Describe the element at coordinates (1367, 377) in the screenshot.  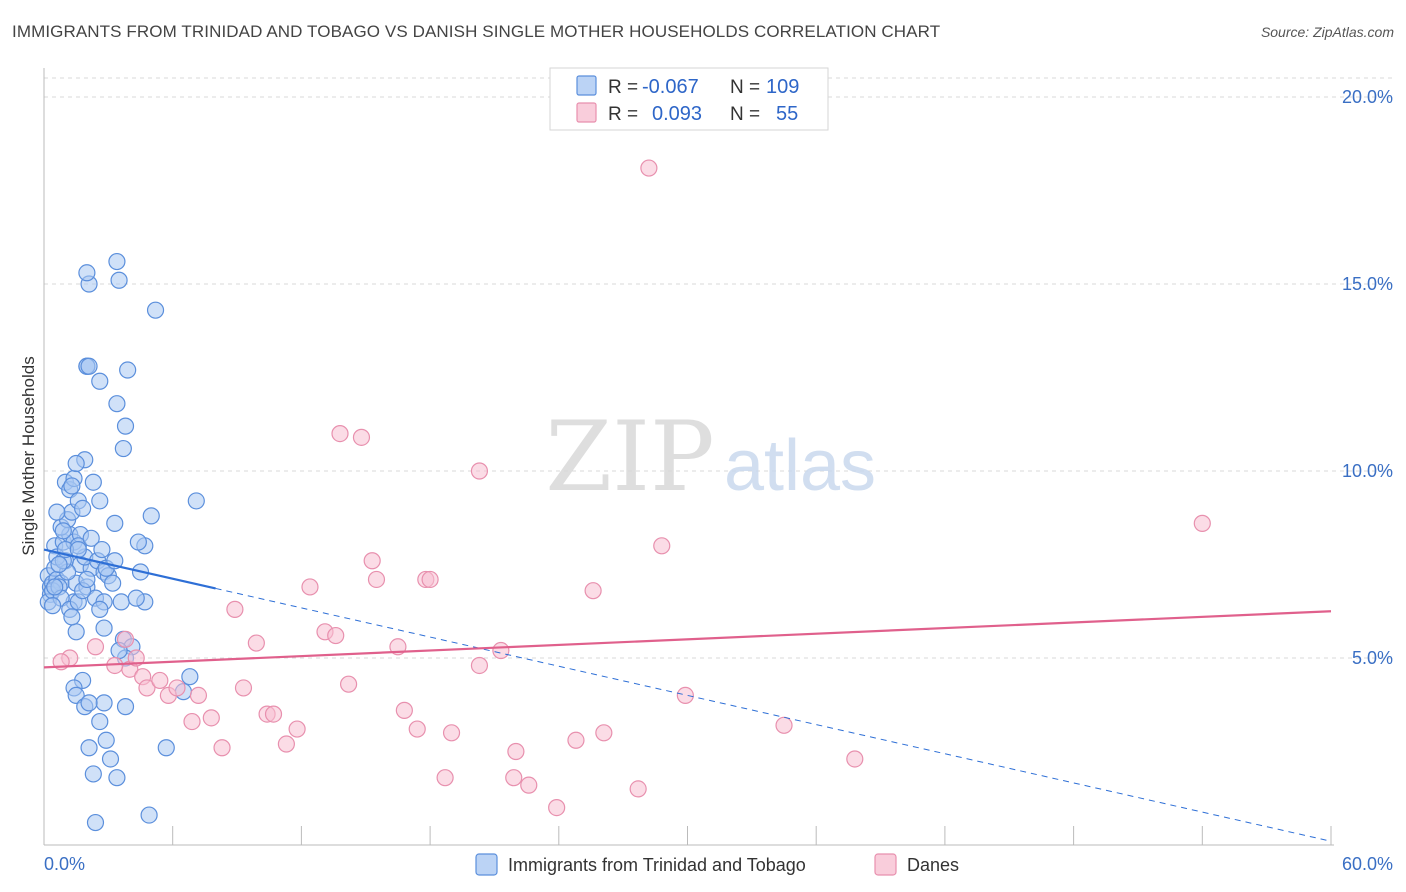
I see `y-tick-labels: 5.0% 10.0% 15.0% 20.0%` at that location.